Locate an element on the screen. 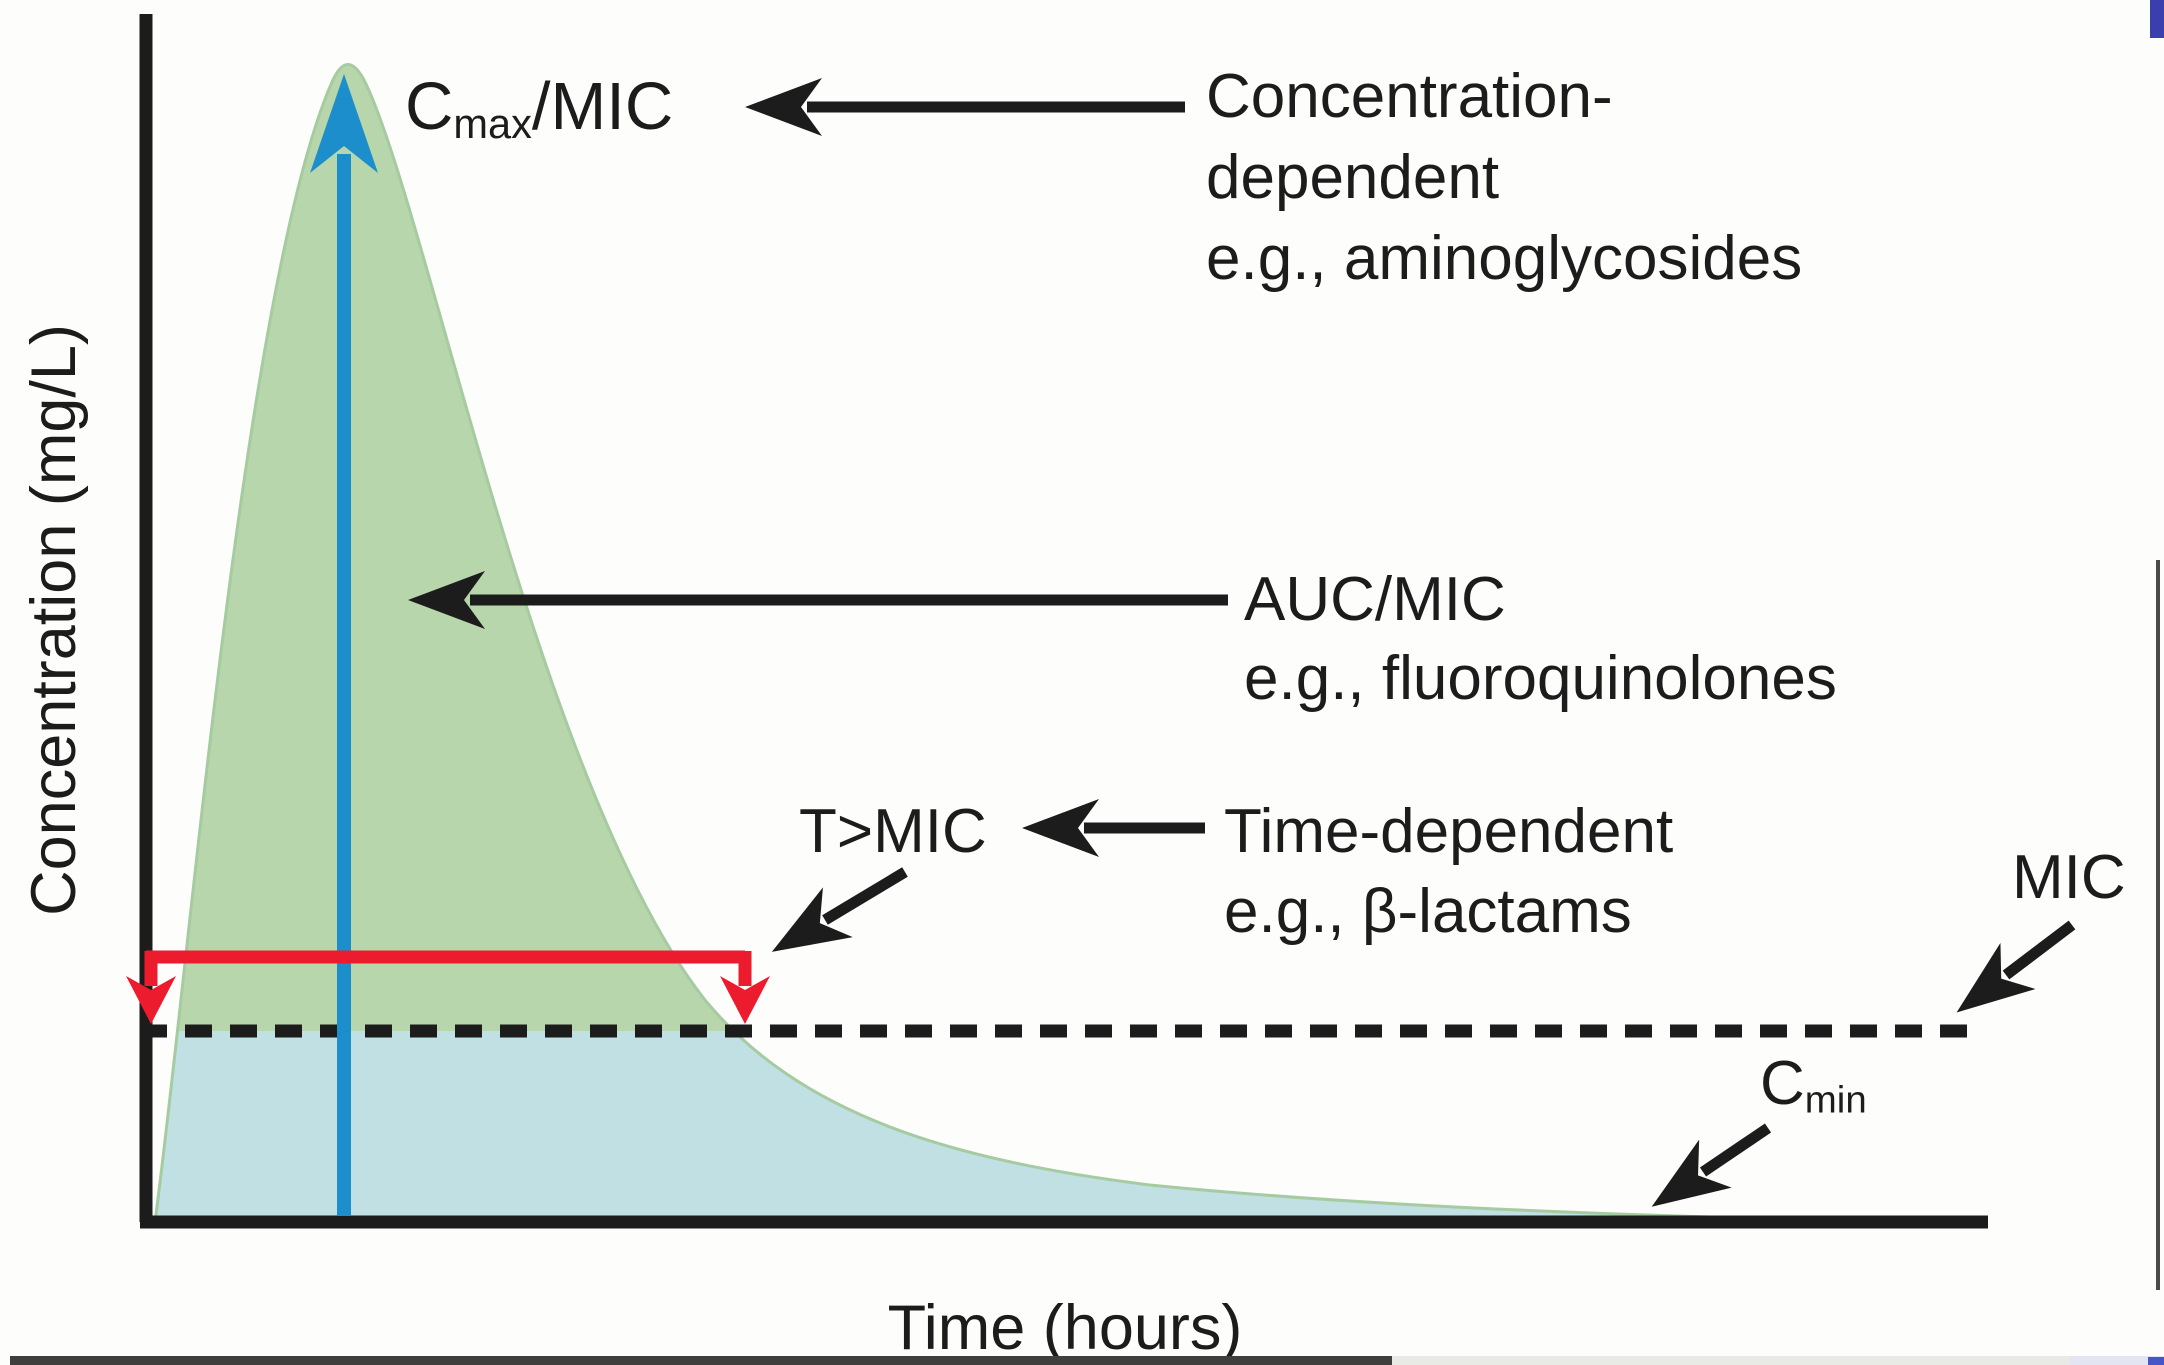 The image size is (2164, 1365). time-dependent-line1: Time-dependent is located at coordinates (1449, 831).